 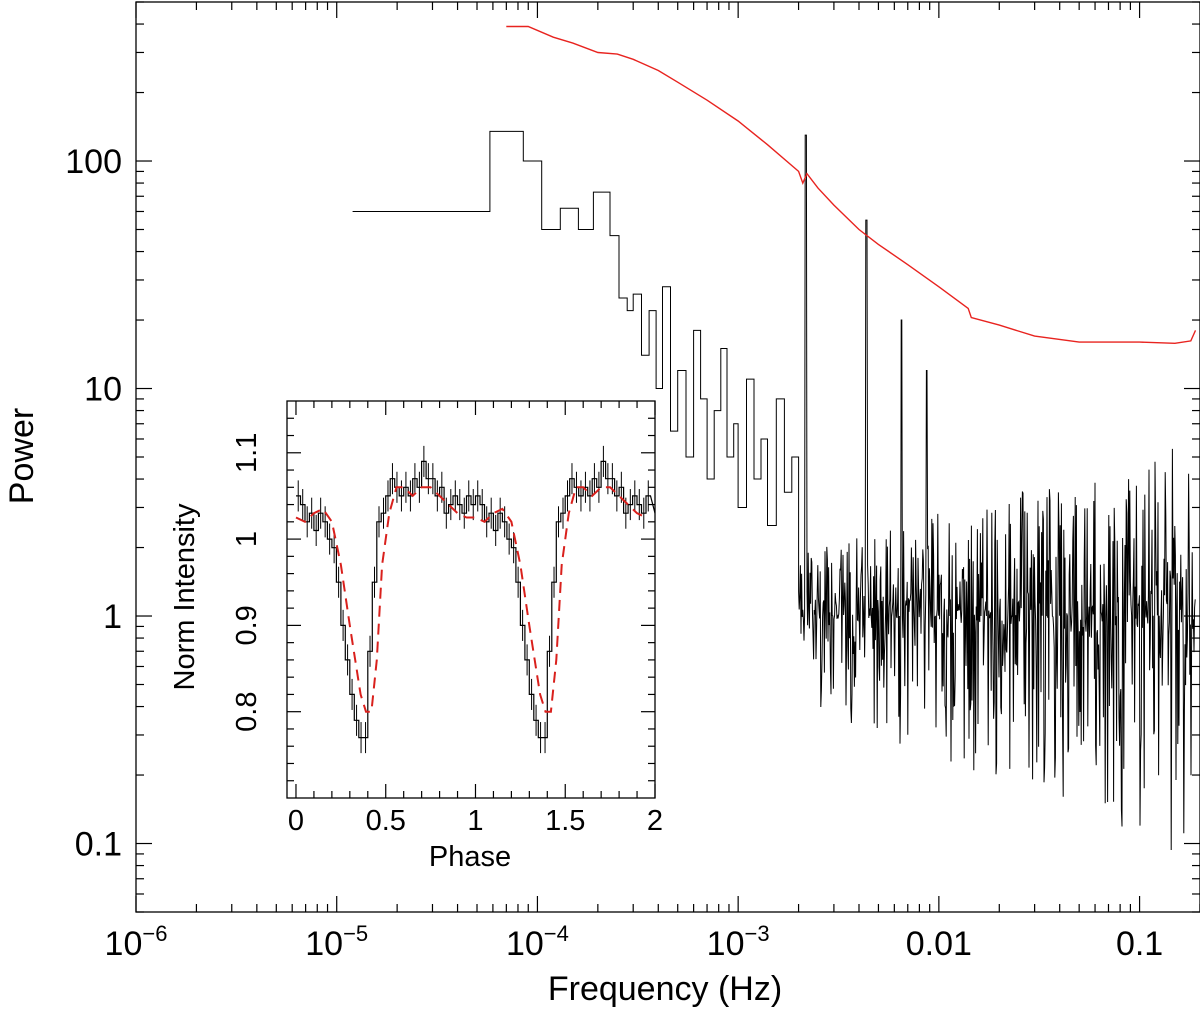 I want to click on inset-y-tick-label: 1.1, so click(x=247, y=453).